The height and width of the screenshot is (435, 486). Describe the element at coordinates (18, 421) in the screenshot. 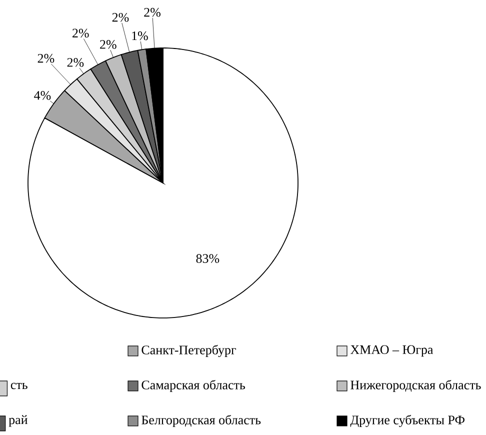

I see `legend-label: рай` at that location.